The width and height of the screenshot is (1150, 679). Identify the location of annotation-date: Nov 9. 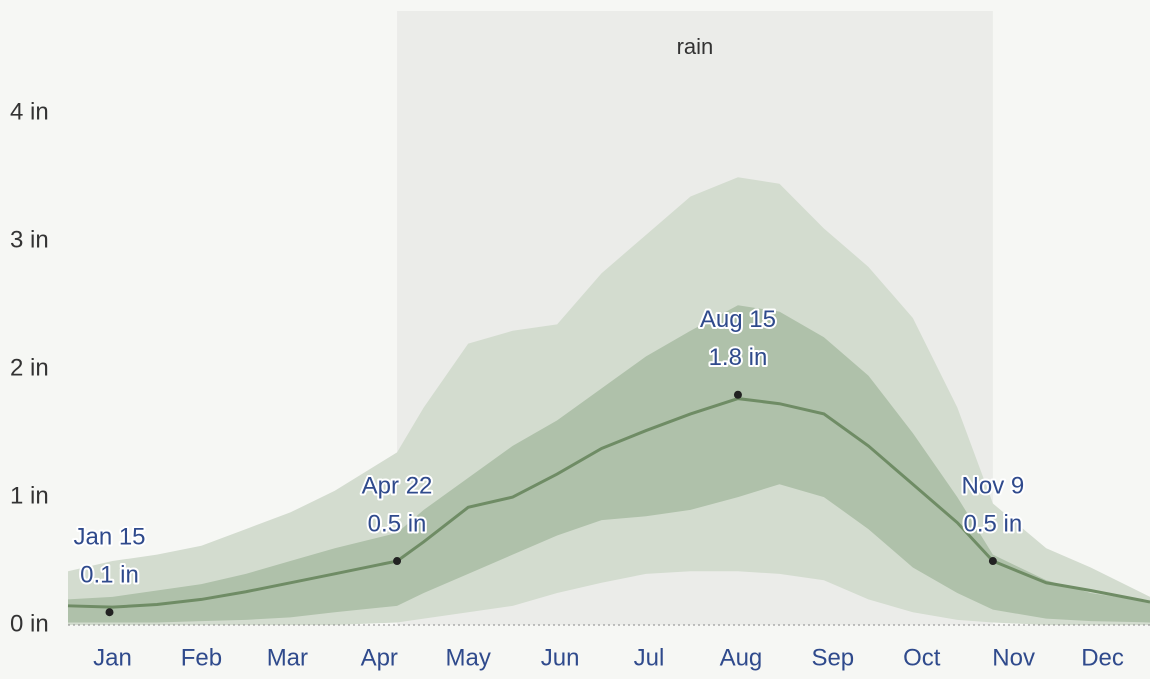
(993, 485).